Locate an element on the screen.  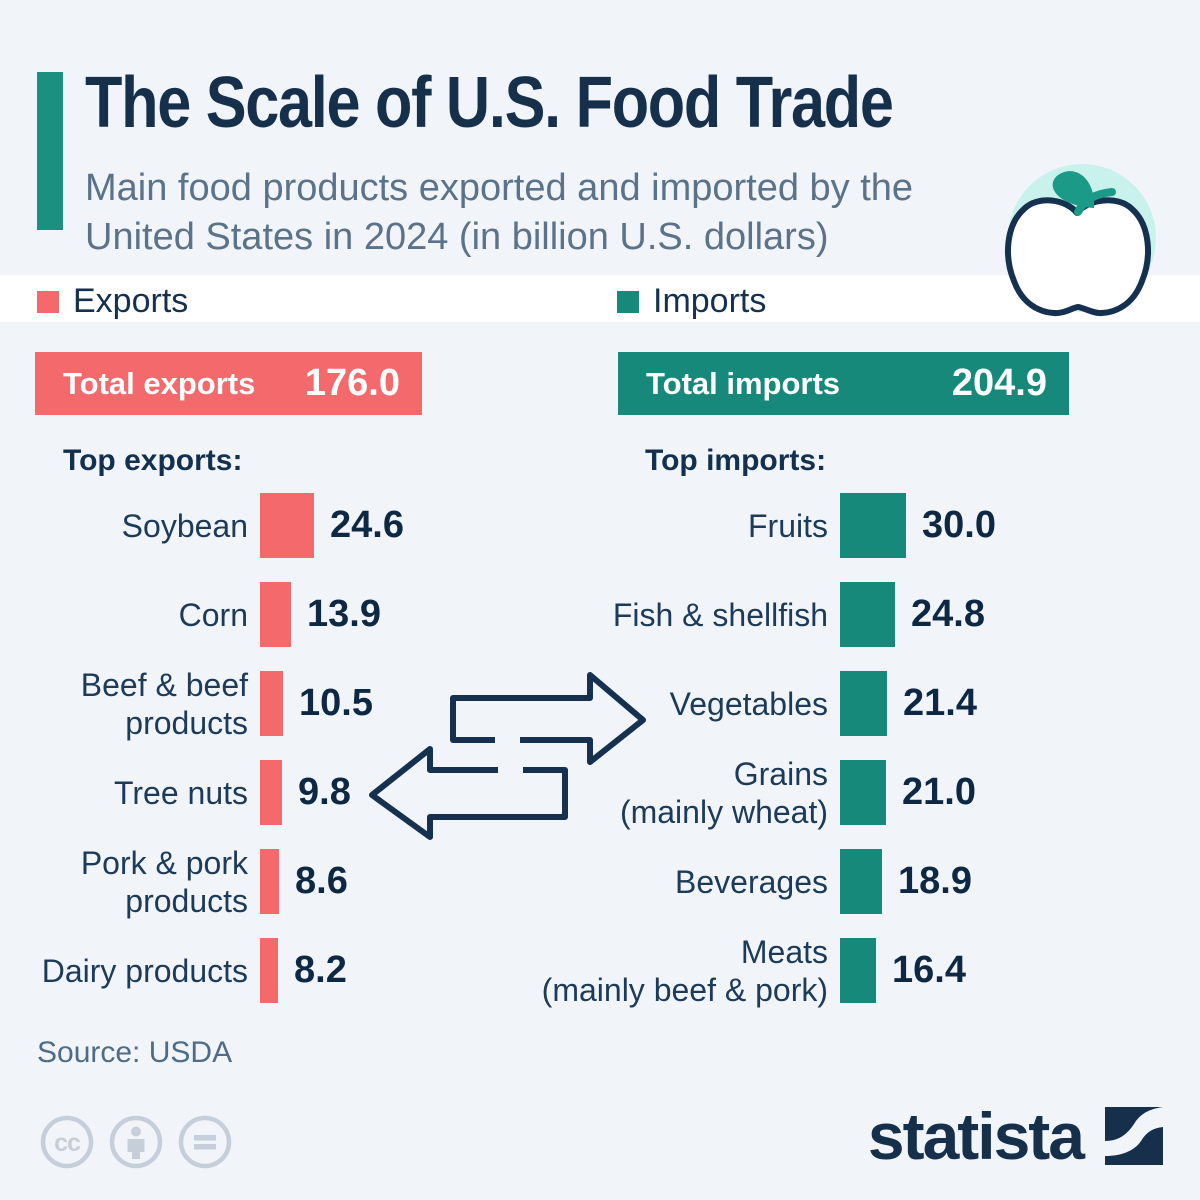
value-label: 16.4 is located at coordinates (929, 970).